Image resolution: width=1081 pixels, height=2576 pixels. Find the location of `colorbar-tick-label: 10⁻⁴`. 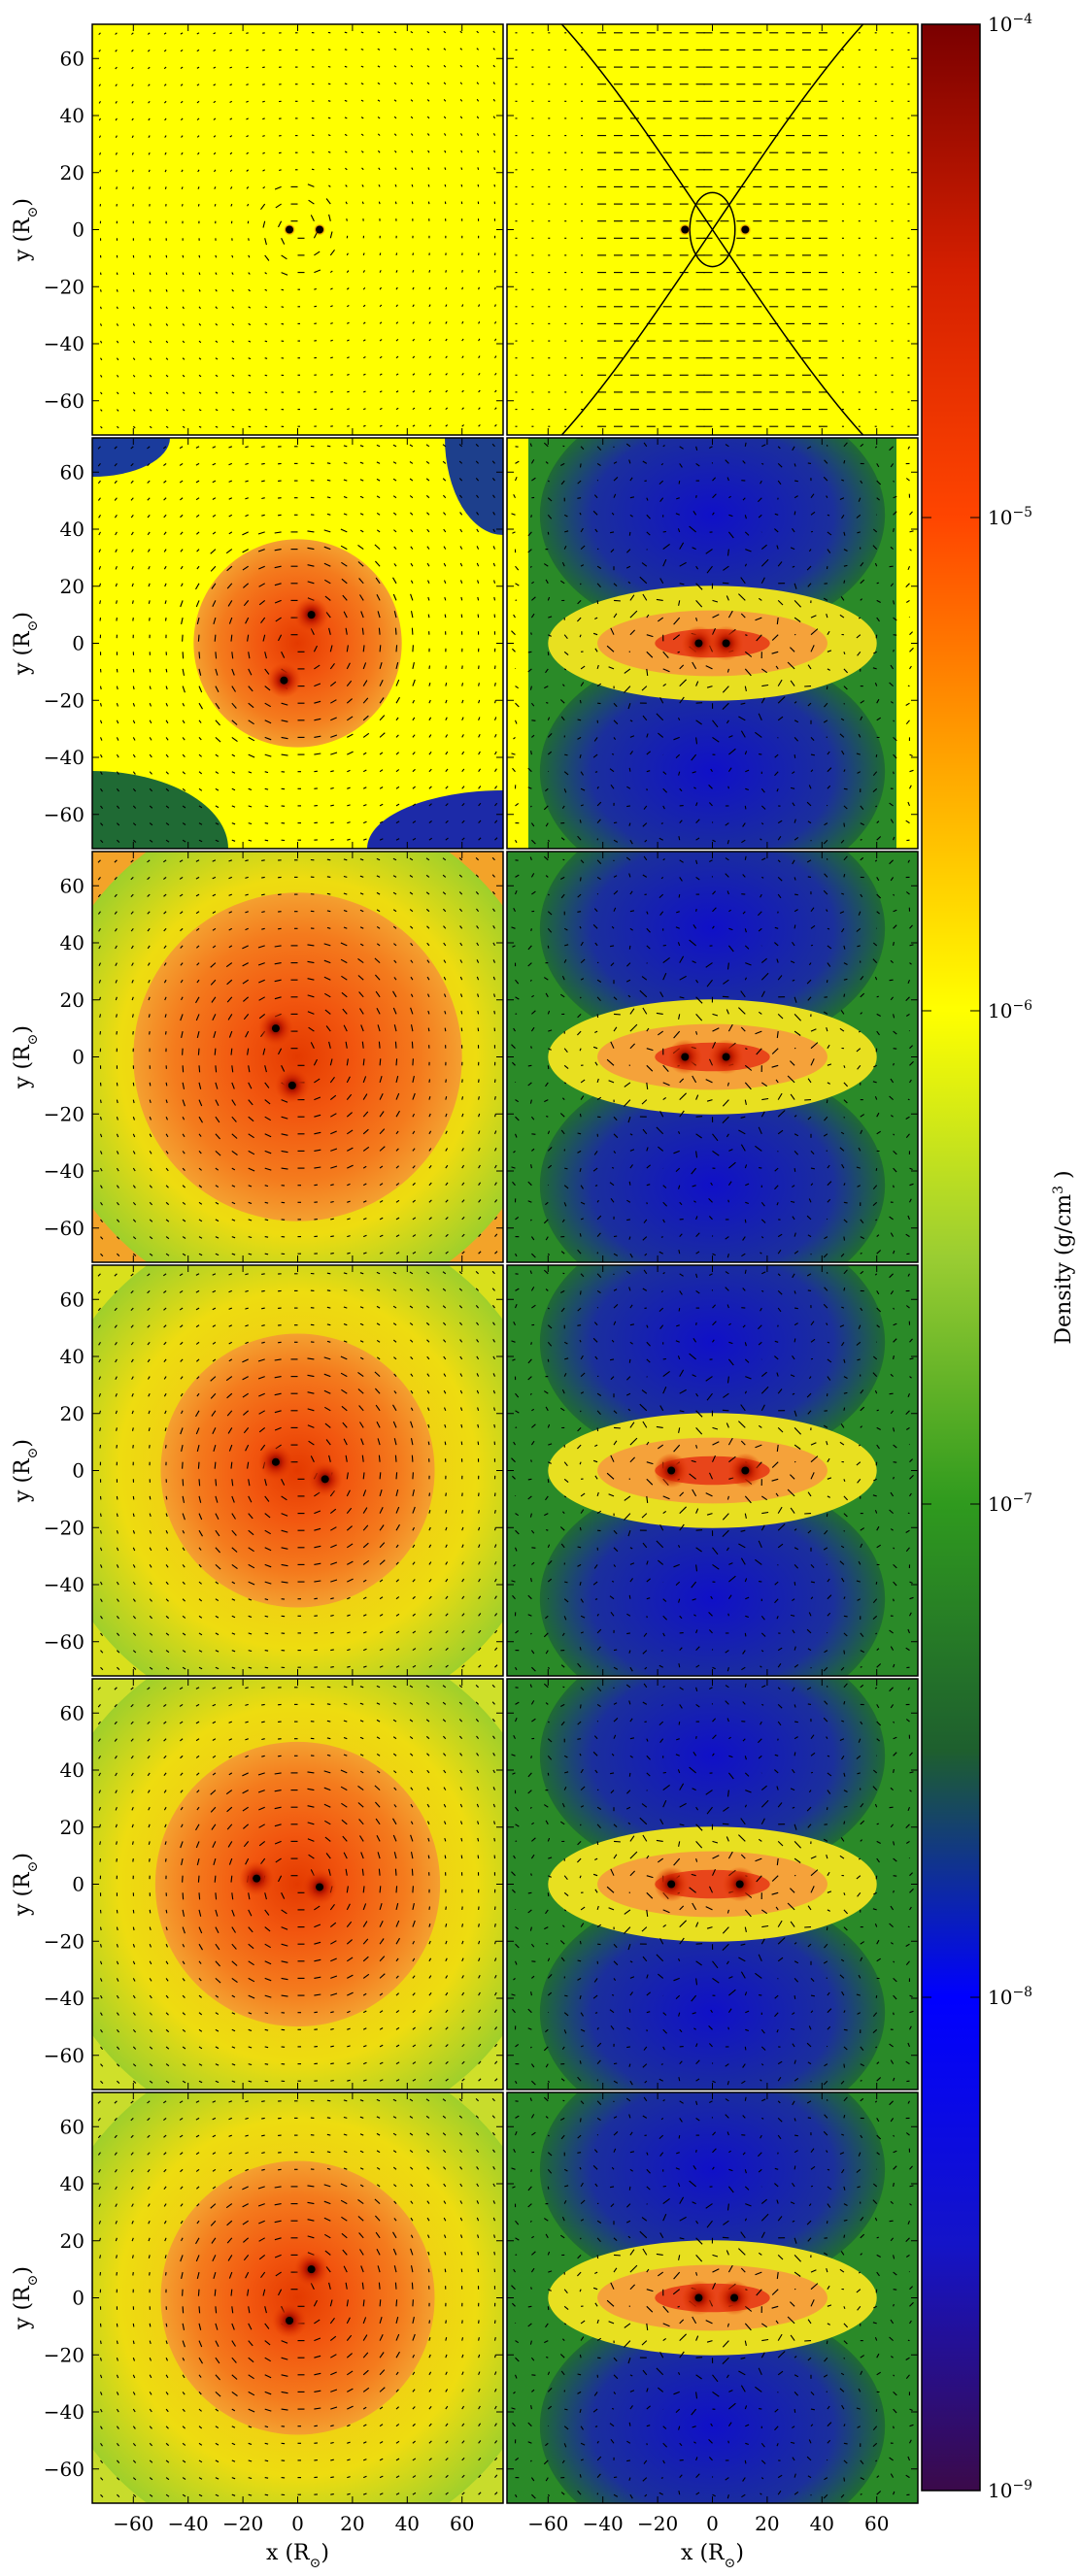

colorbar-tick-label: 10⁻⁴ is located at coordinates (1010, 24).